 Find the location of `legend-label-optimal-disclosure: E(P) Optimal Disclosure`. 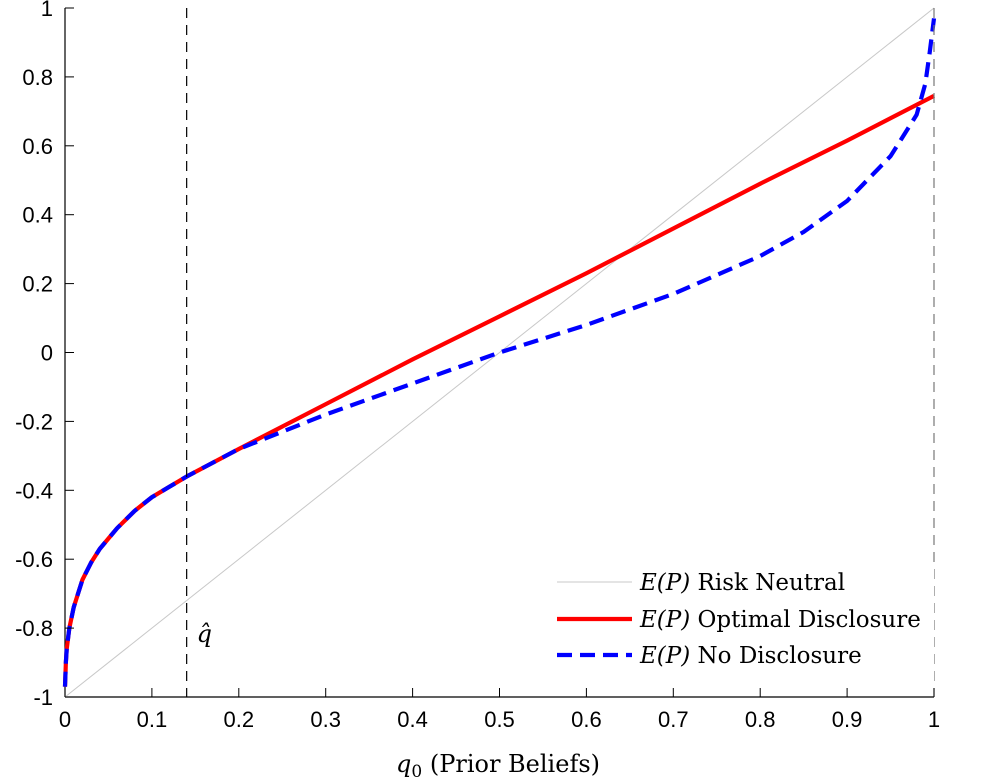

legend-label-optimal-disclosure: E(P) Optimal Disclosure is located at coordinates (780, 620).